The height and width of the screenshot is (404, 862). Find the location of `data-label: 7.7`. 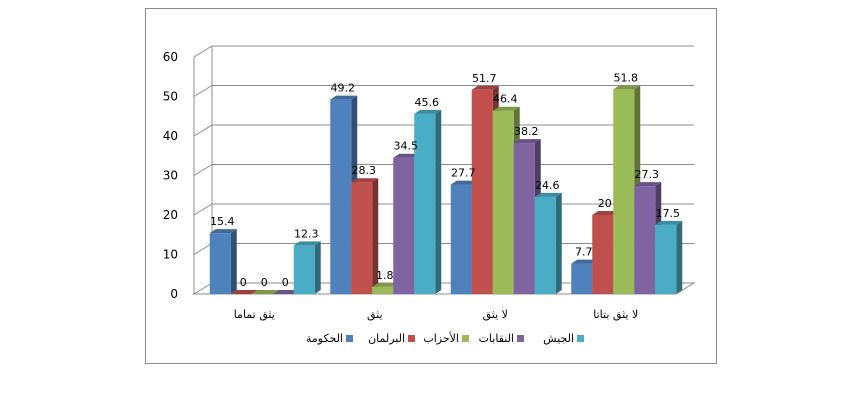

data-label: 7.7 is located at coordinates (584, 252).